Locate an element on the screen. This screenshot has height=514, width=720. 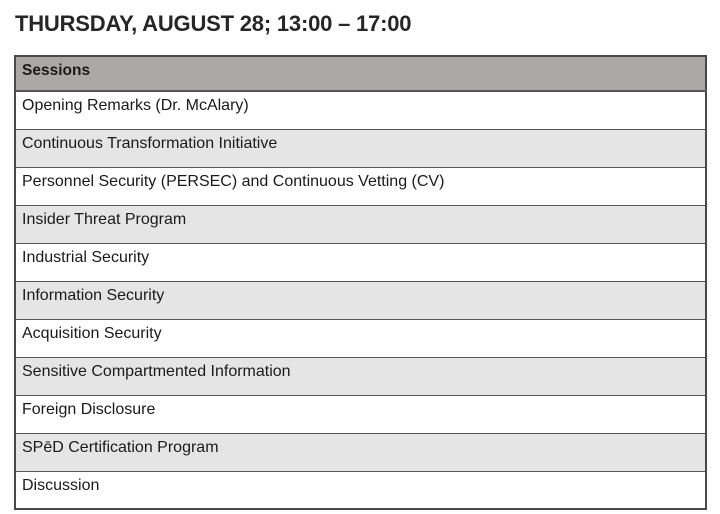
session-cell-foreign-disclosure: Foreign Disclosure is located at coordinates (360, 414).